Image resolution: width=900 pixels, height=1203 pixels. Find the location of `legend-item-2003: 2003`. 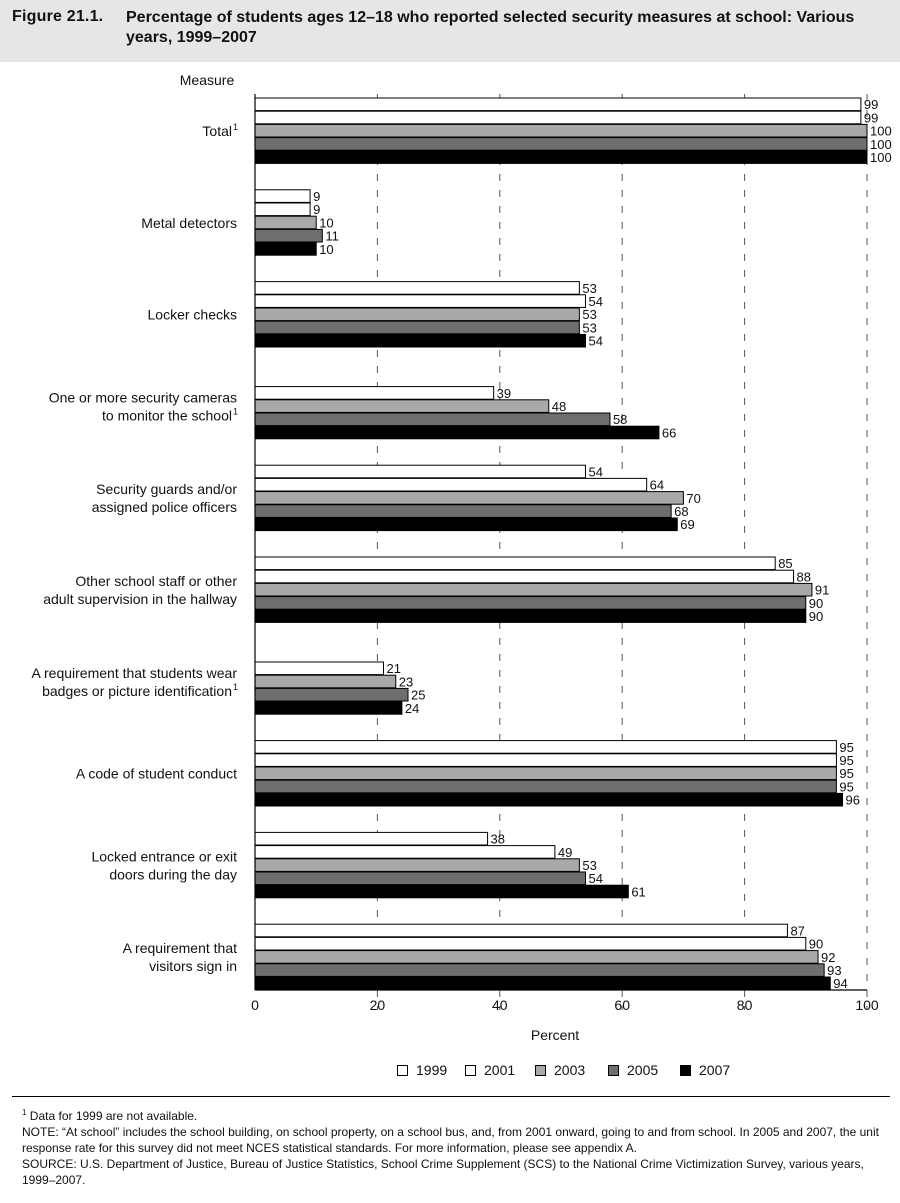

legend-item-2003: 2003 is located at coordinates (560, 1070).